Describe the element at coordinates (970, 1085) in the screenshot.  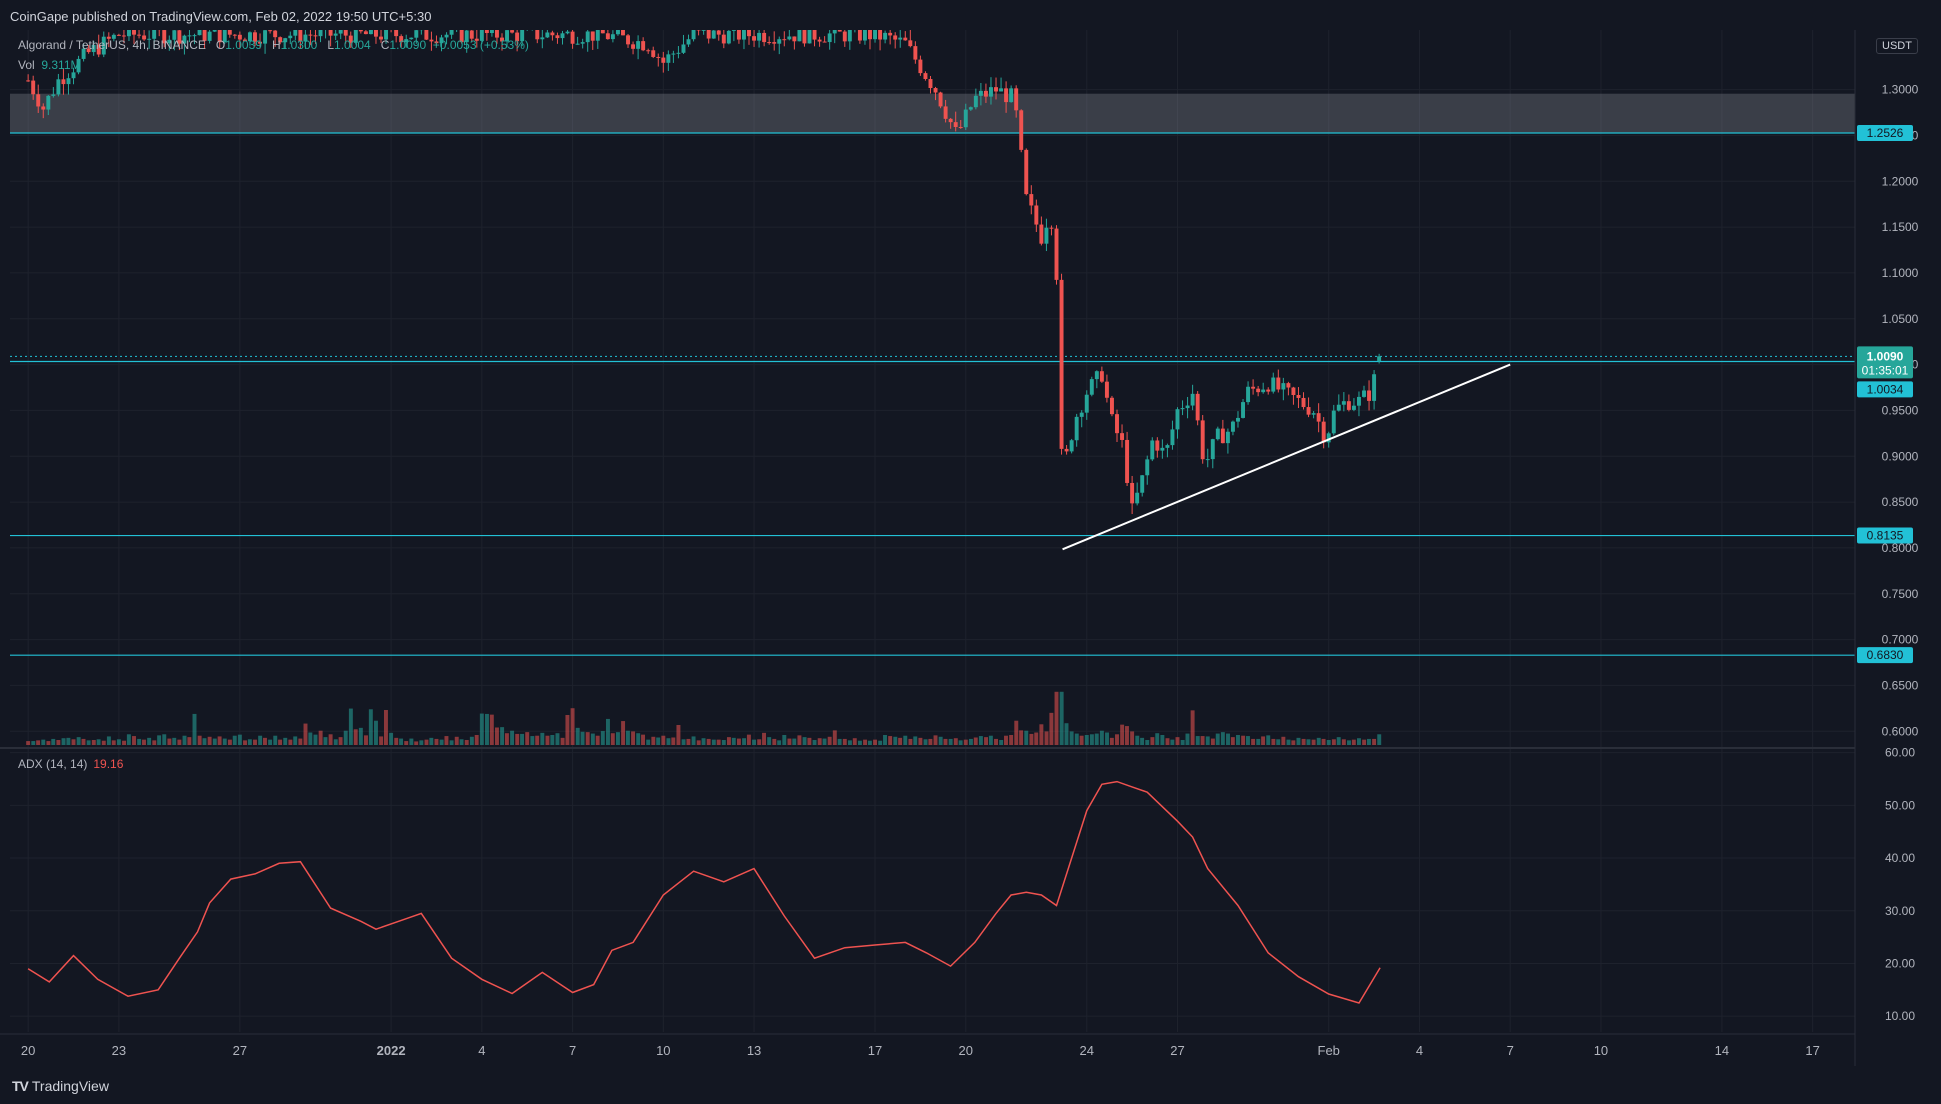
I see `footer: TV TradingView` at that location.